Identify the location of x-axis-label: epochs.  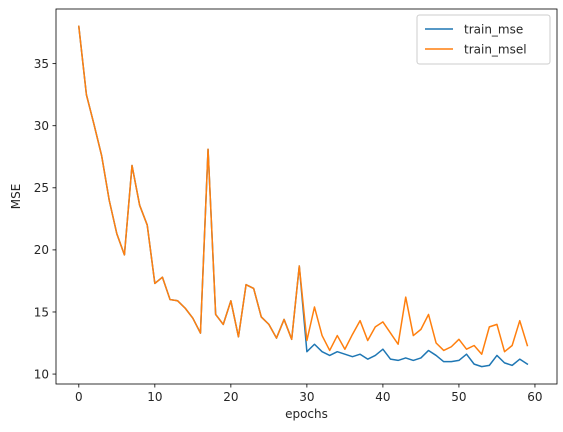
(306, 414).